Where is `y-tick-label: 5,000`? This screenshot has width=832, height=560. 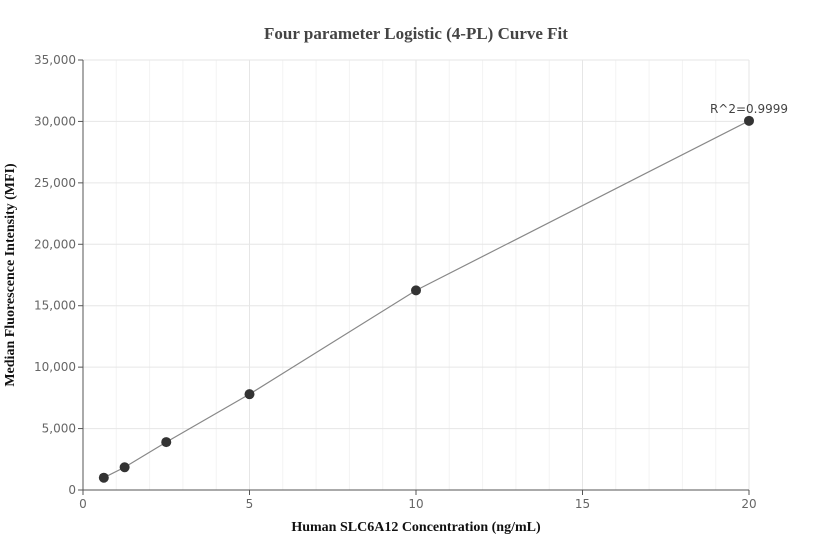
y-tick-label: 5,000 is located at coordinates (59, 429).